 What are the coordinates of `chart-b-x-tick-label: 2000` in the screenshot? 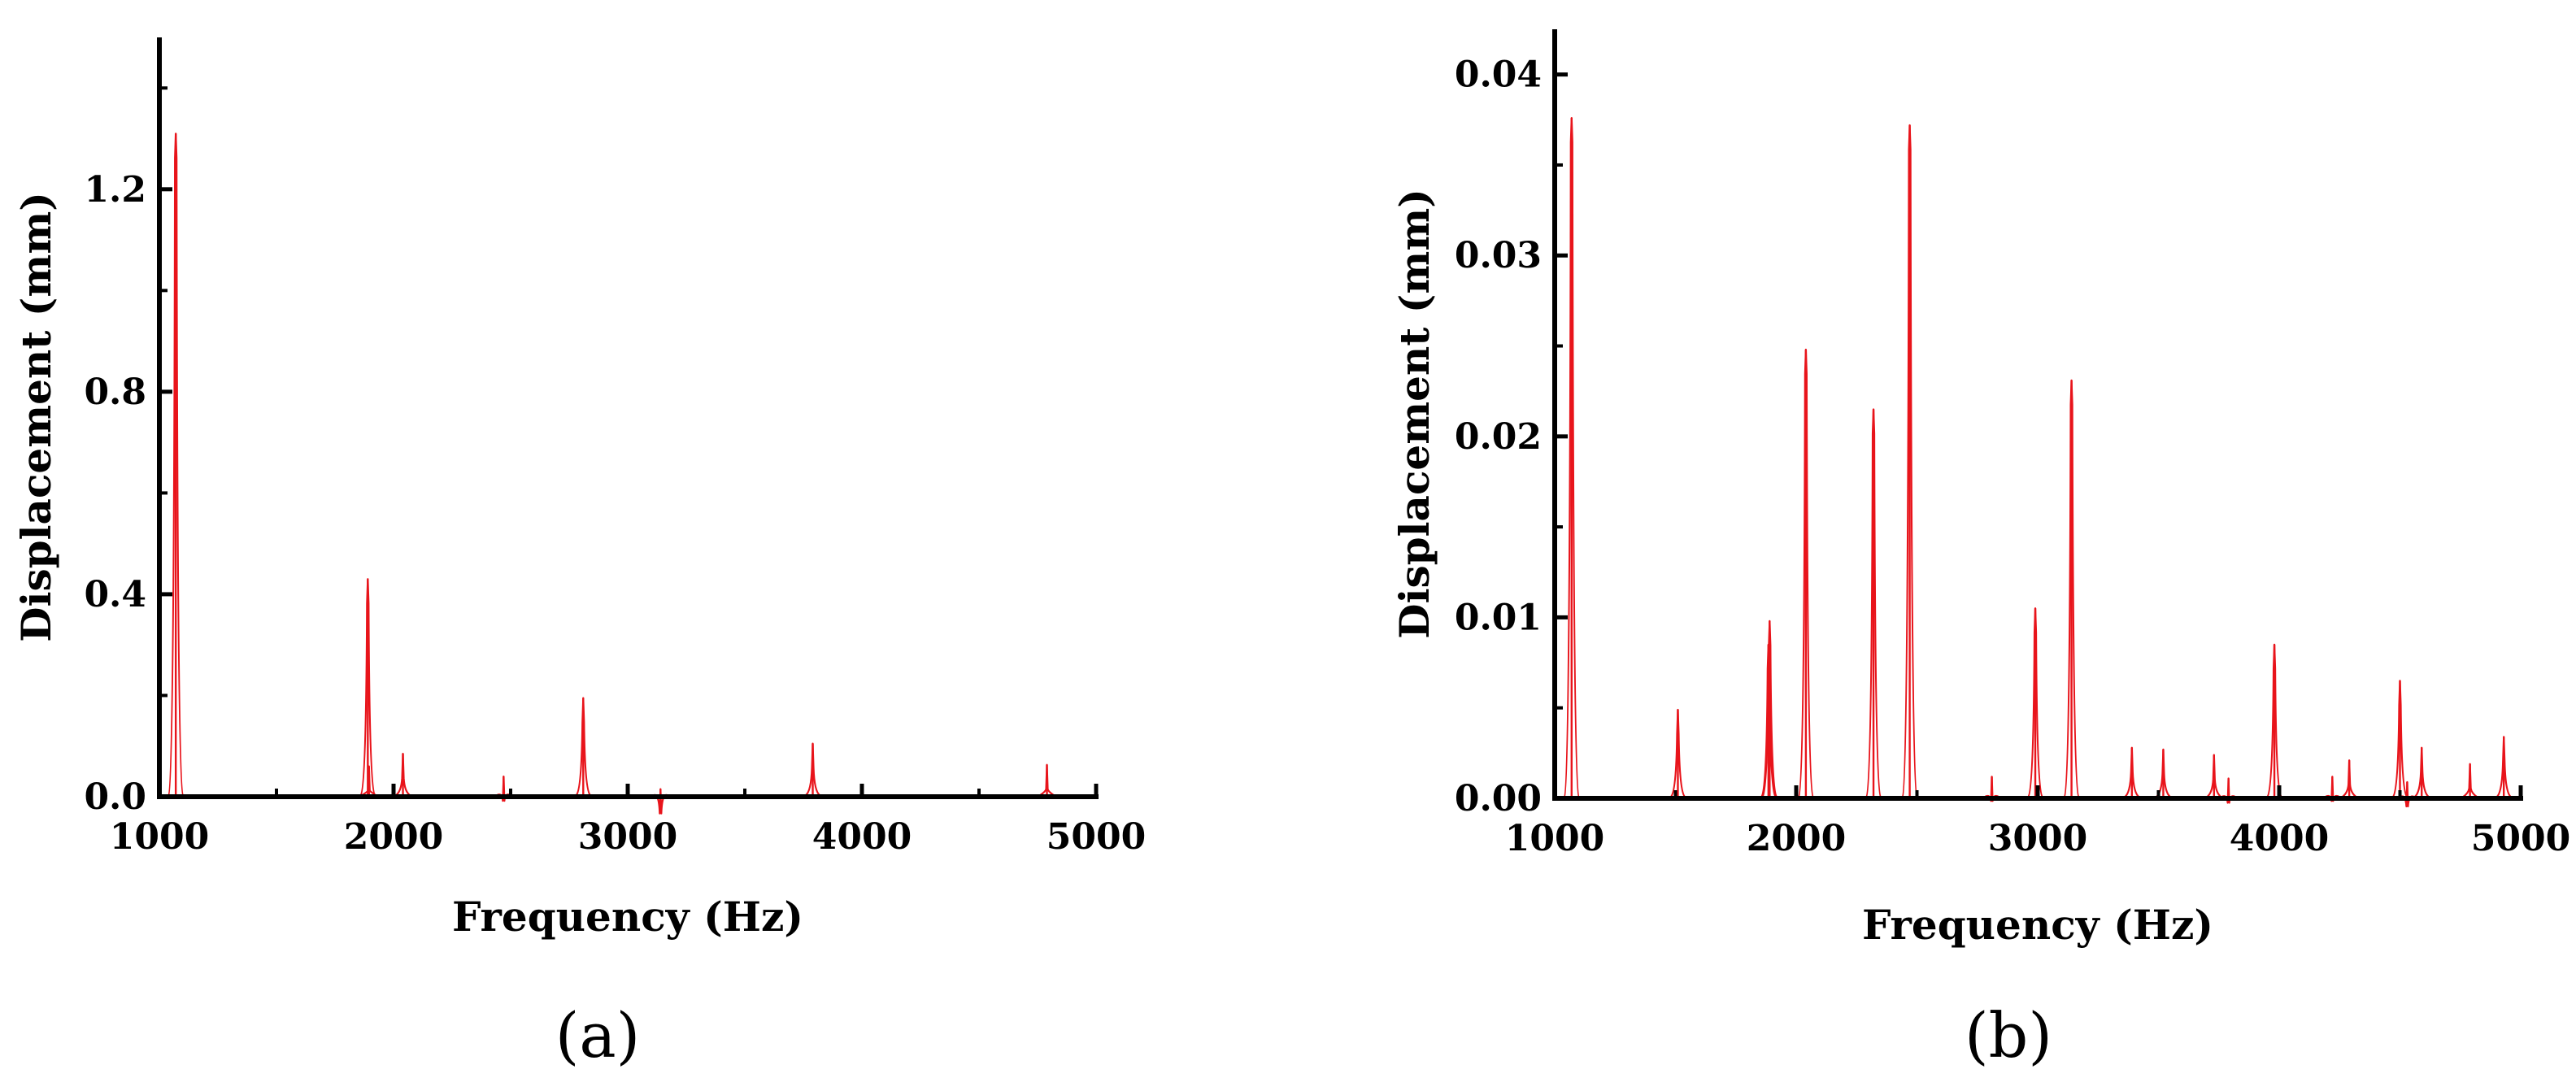 It's located at (1797, 838).